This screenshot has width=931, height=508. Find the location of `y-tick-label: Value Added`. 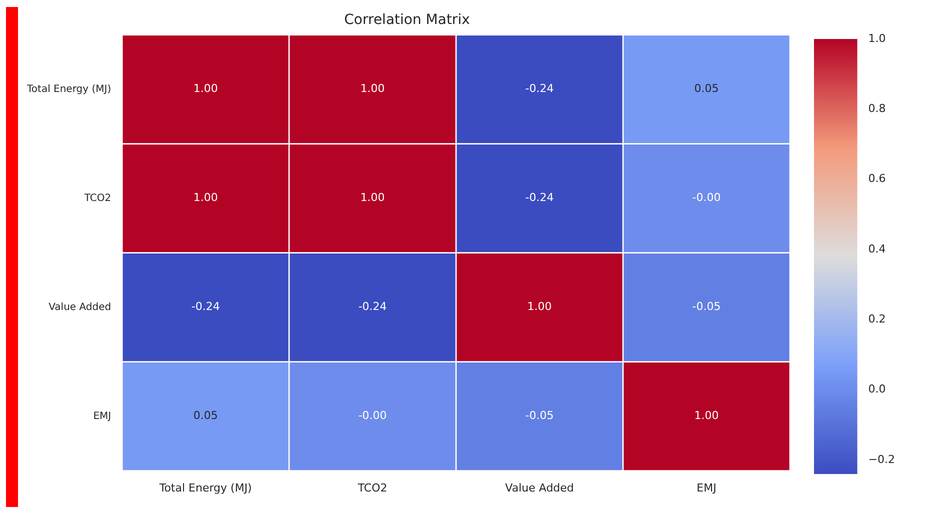

y-tick-label: Value Added is located at coordinates (80, 307).